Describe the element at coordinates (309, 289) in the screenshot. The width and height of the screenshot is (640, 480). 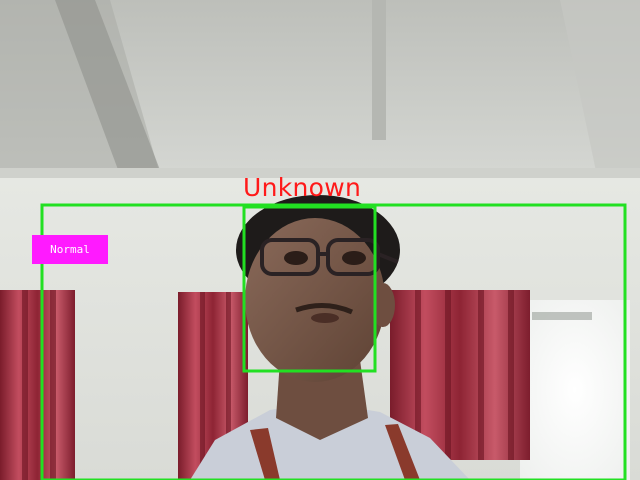
I see `face-detection-box` at that location.